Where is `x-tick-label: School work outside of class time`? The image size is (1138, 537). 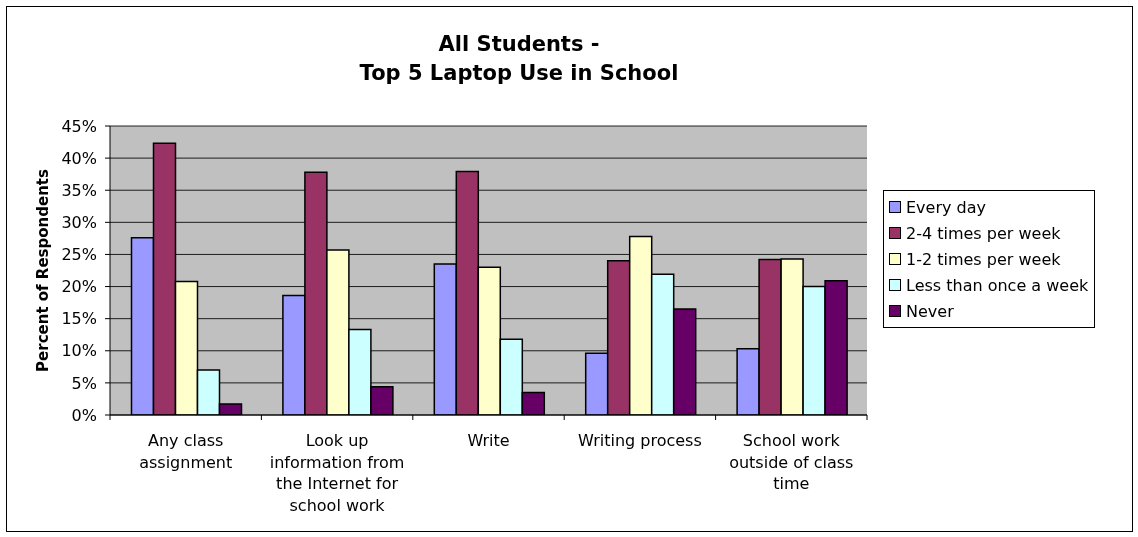 x-tick-label: School work outside of class time is located at coordinates (791, 462).